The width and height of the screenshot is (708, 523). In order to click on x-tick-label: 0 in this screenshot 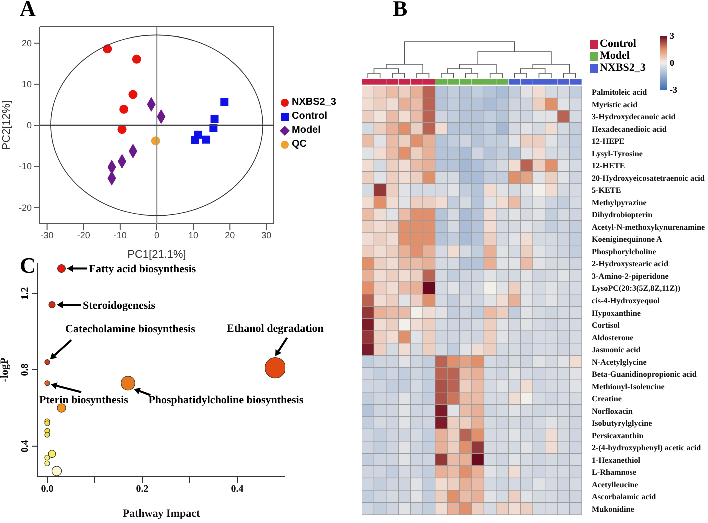, I will do `click(157, 235)`.